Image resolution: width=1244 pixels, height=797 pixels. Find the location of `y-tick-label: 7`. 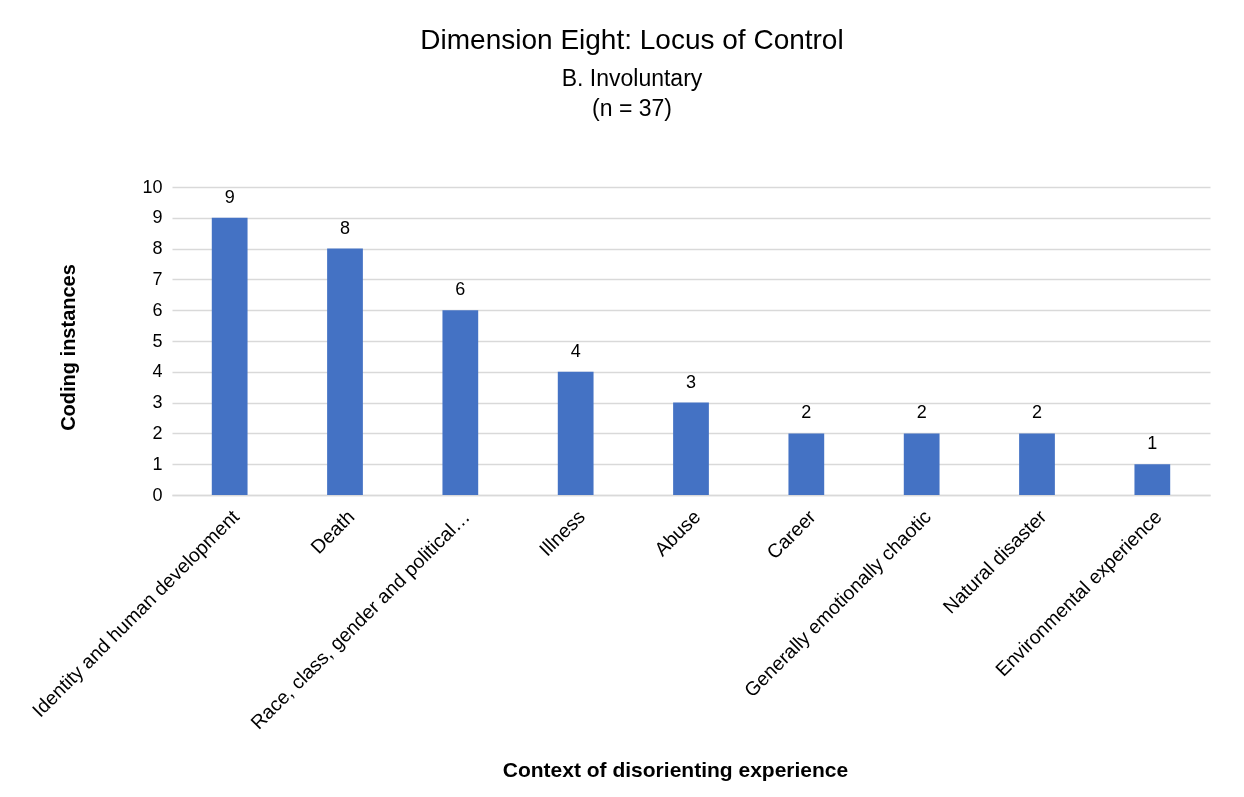

y-tick-label: 7 is located at coordinates (157, 278).